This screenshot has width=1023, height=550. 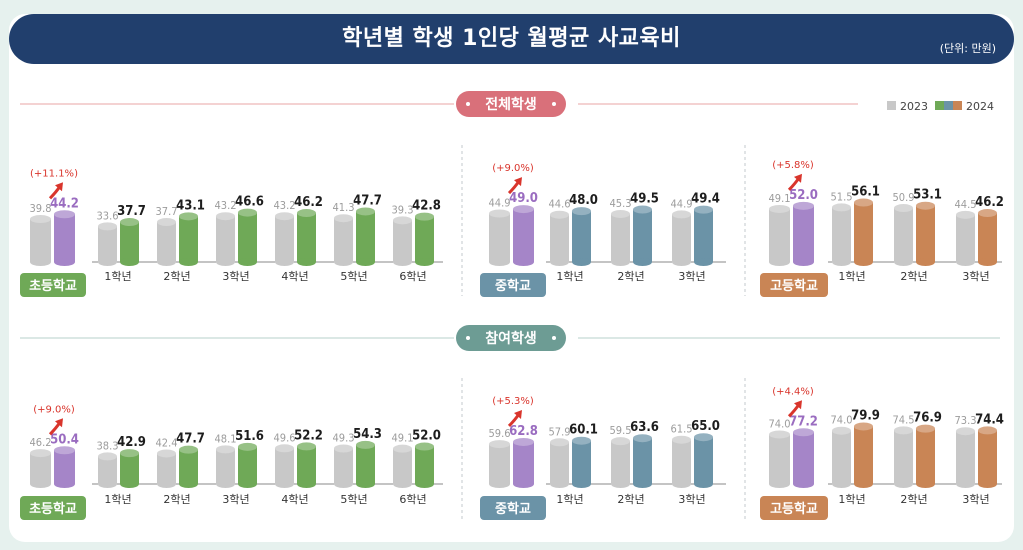 What do you see at coordinates (779, 198) in the screenshot?
I see `avg-value-2023: 49.1` at bounding box center [779, 198].